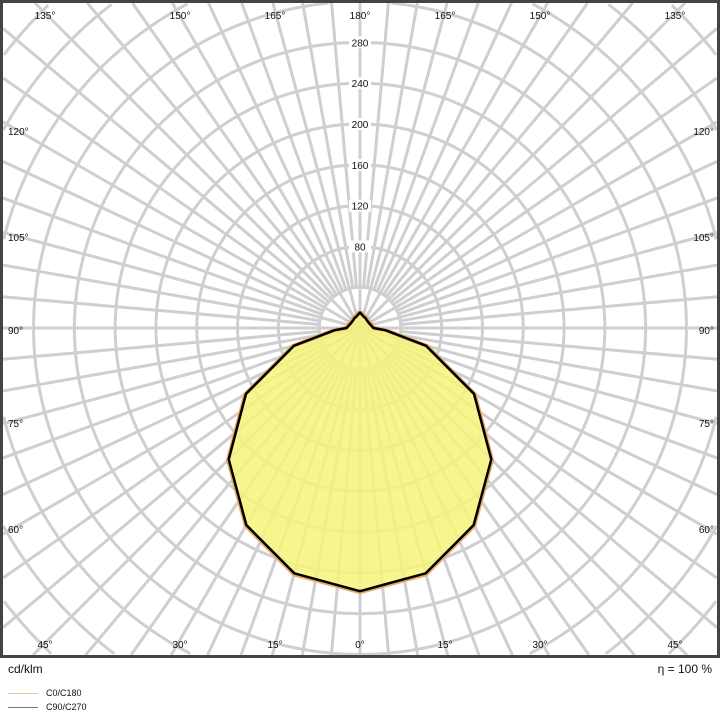 The height and width of the screenshot is (720, 720). I want to click on angle-label-right: 90°, so click(706, 331).